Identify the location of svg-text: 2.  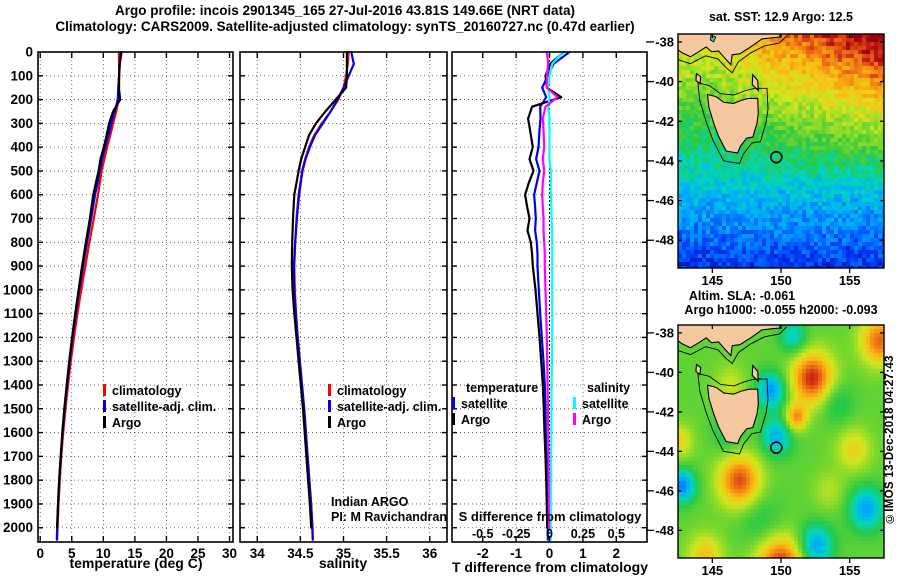
(617, 553).